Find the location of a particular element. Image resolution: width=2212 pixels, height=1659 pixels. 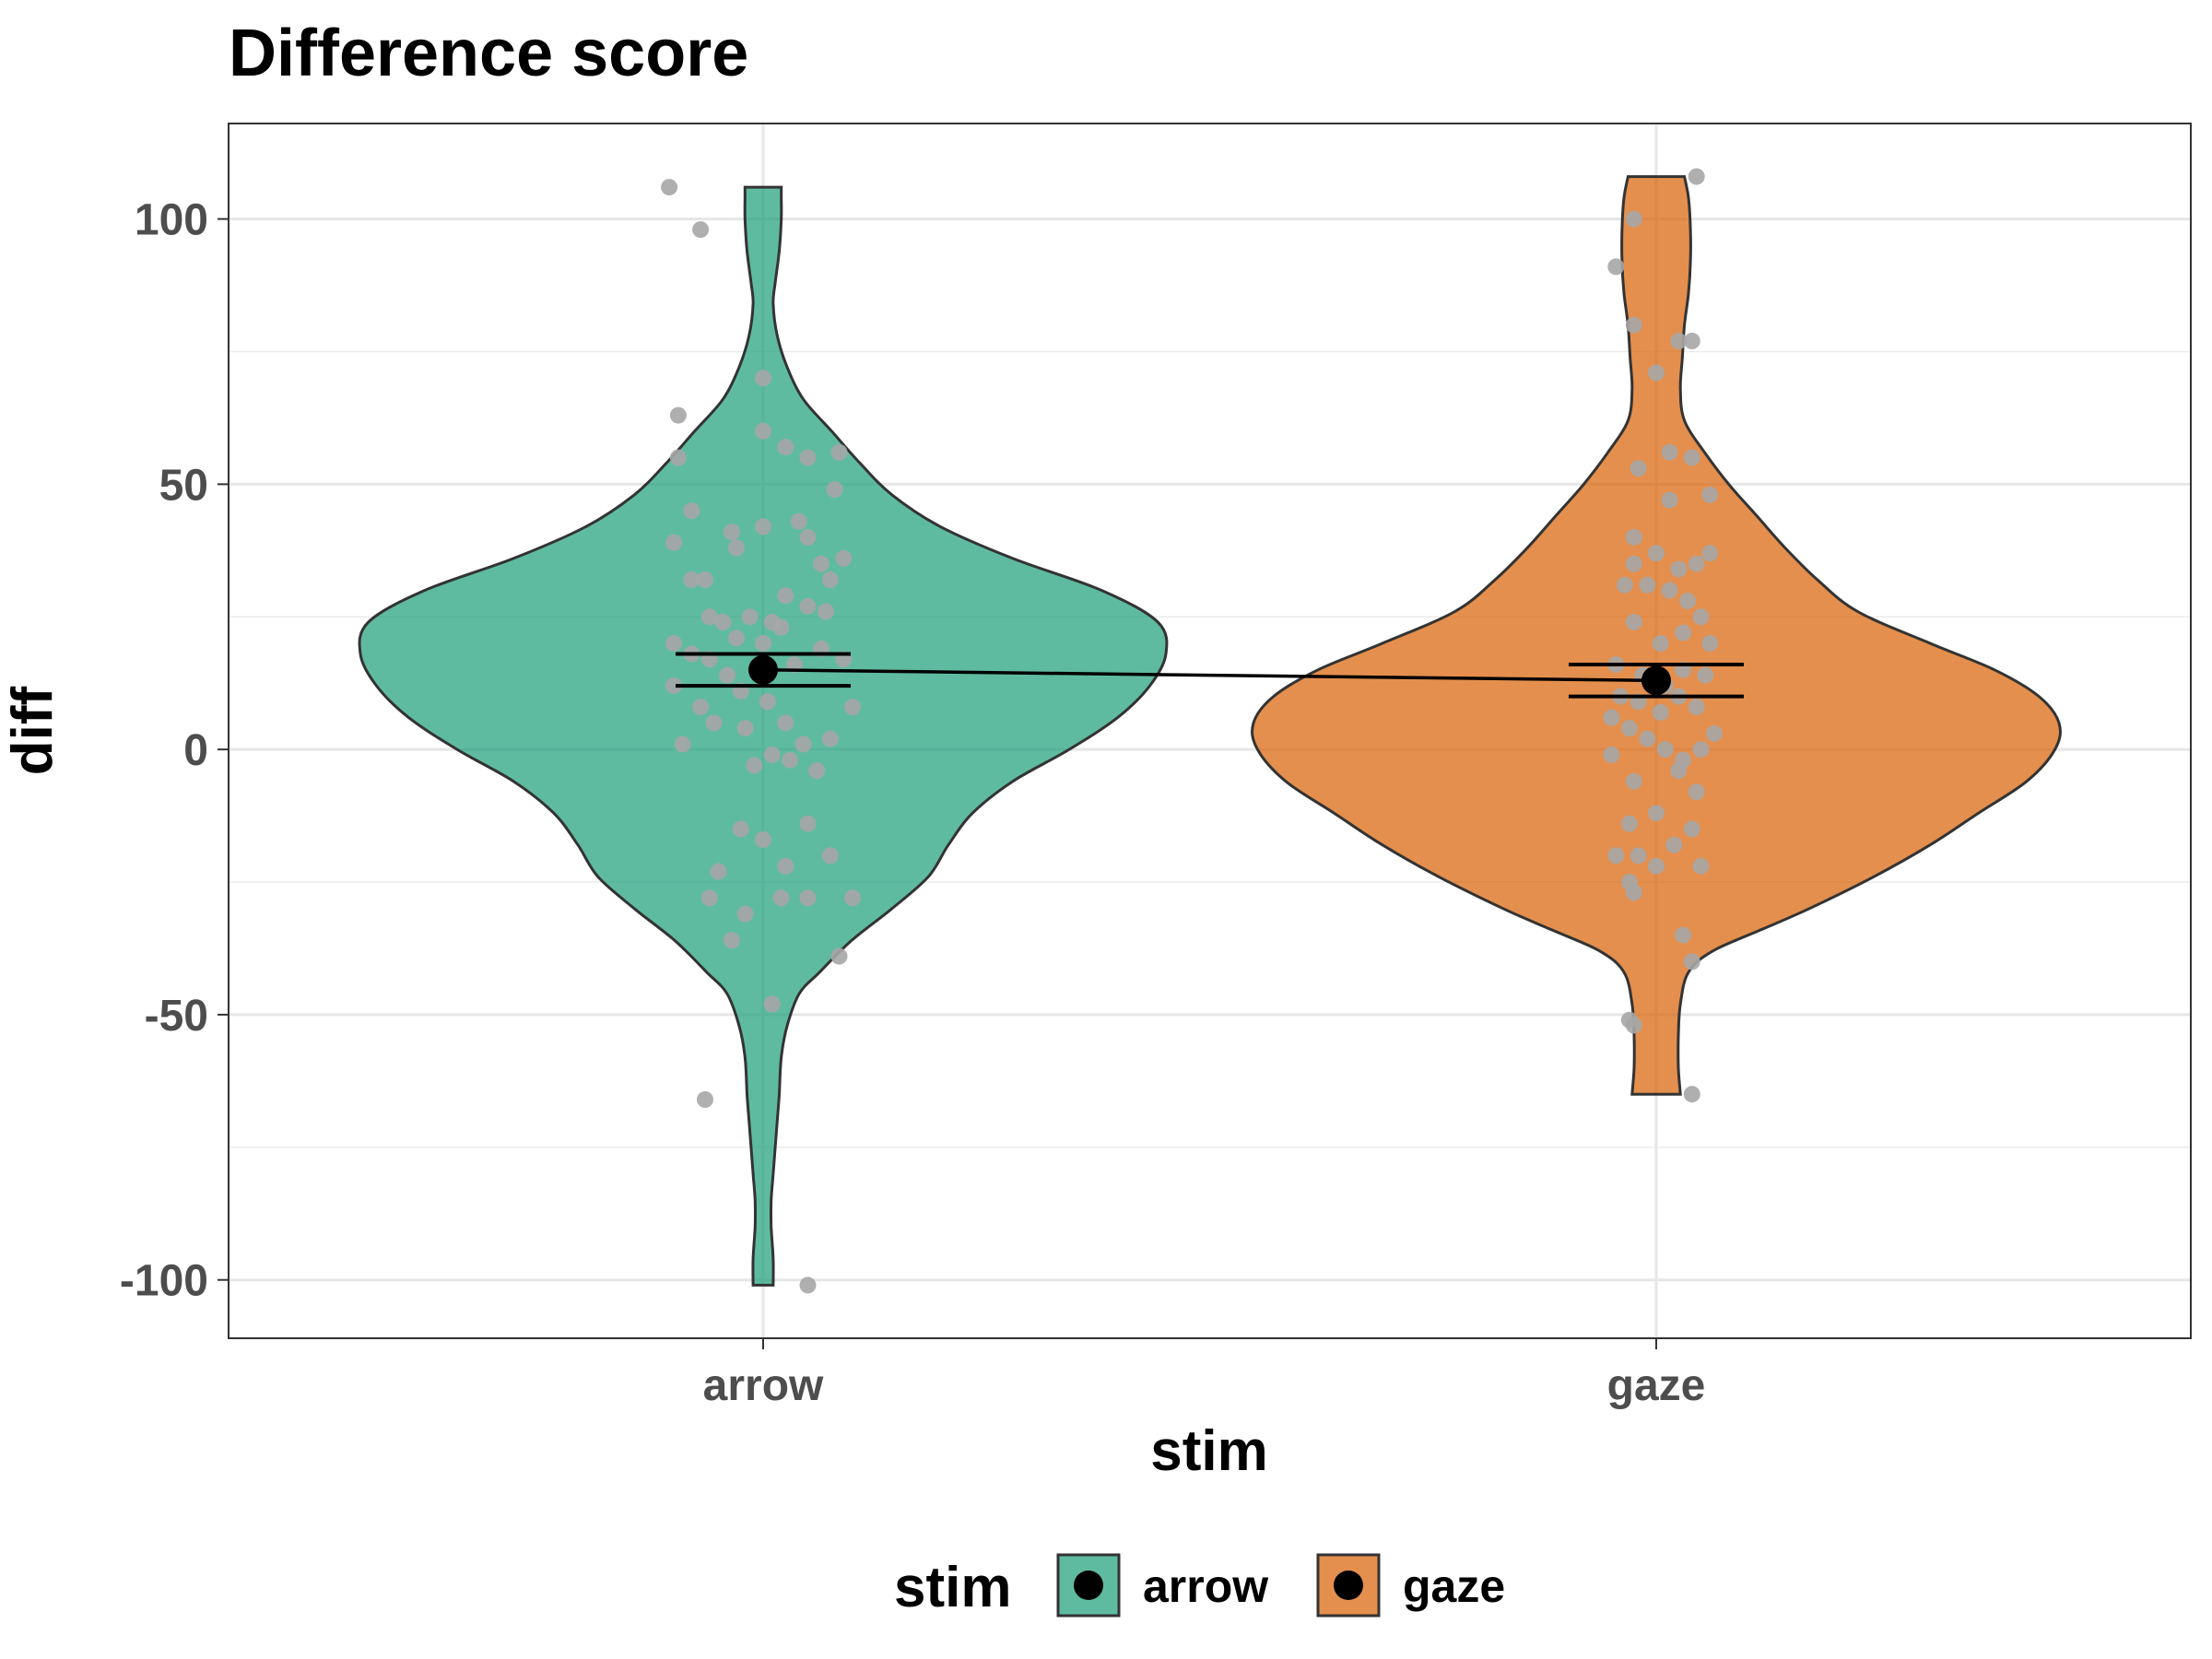

legend-label-gaze: gaze is located at coordinates (1454, 1586).